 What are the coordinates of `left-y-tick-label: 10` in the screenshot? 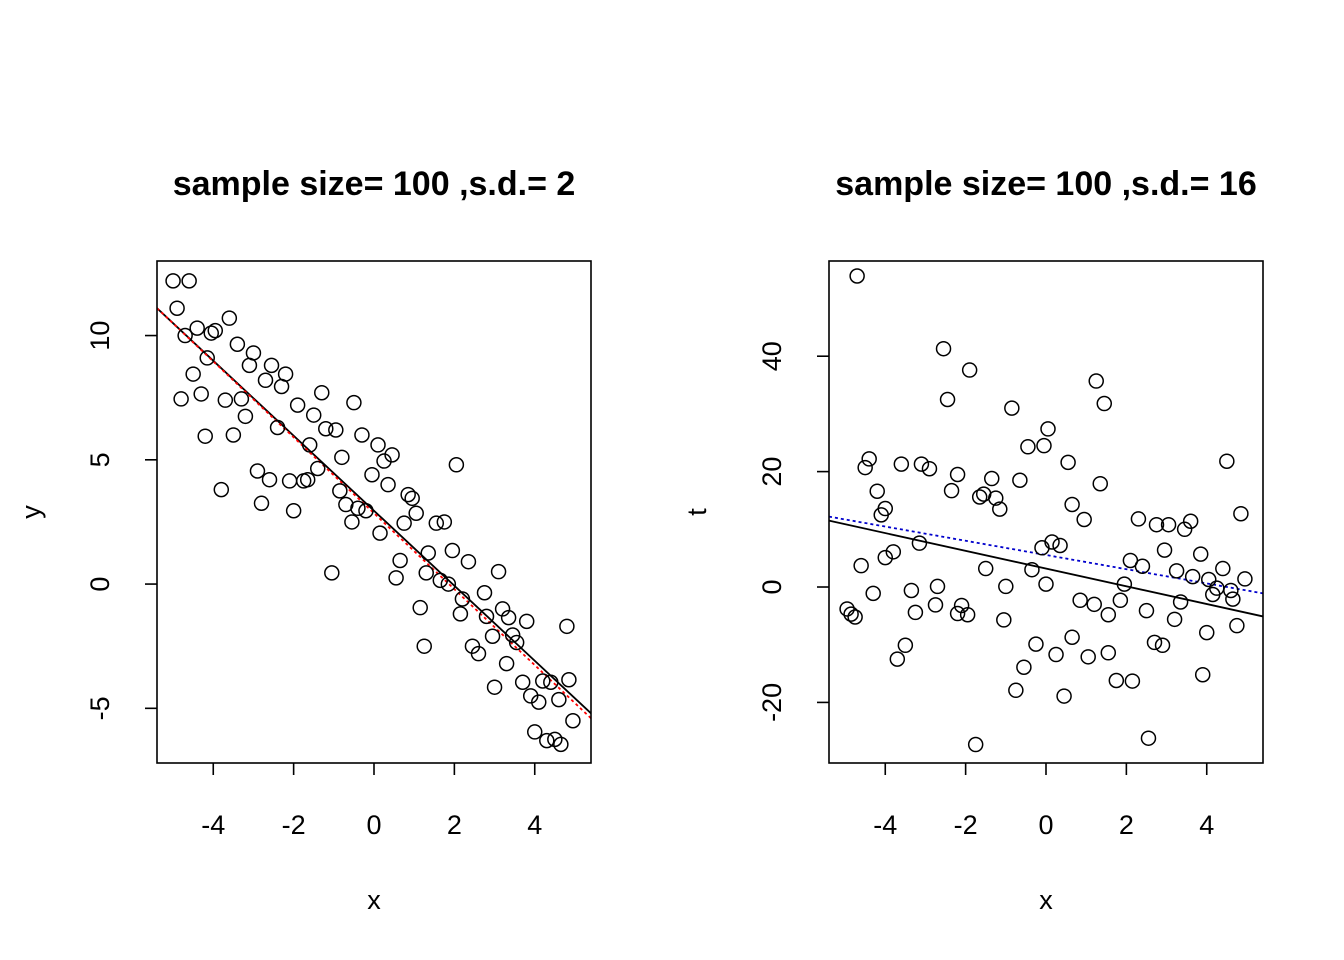 It's located at (100, 336).